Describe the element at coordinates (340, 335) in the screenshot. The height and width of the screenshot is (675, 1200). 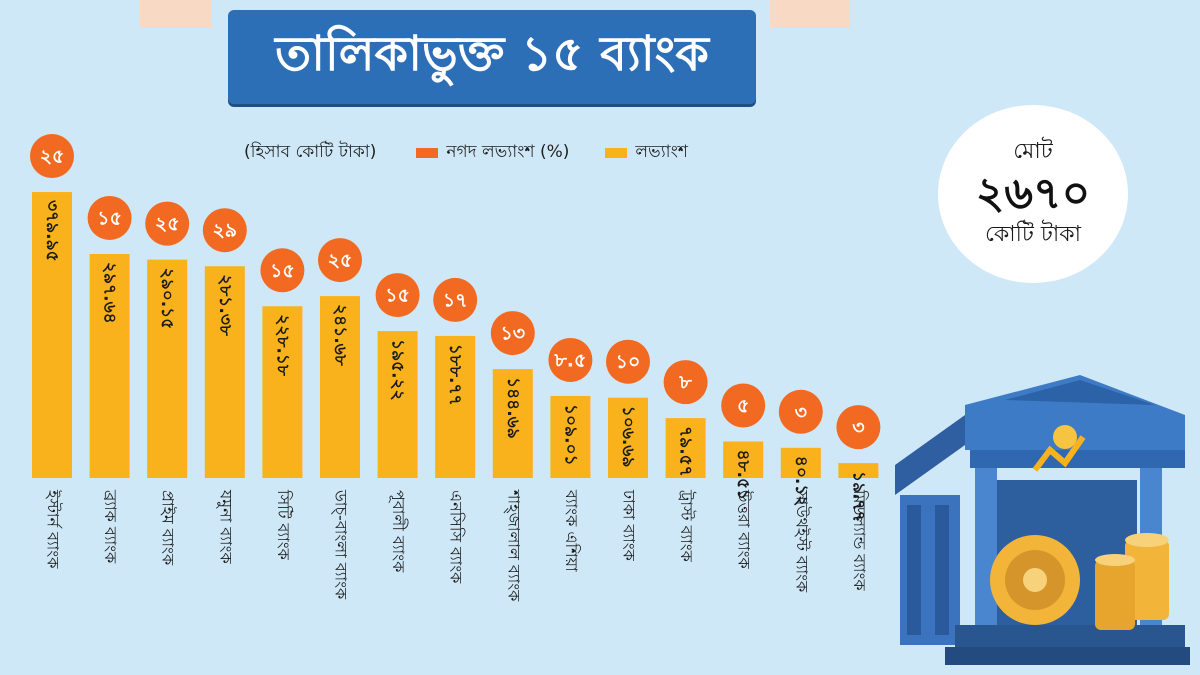
I see `bar-value-label: ২৪১.৬৮` at that location.